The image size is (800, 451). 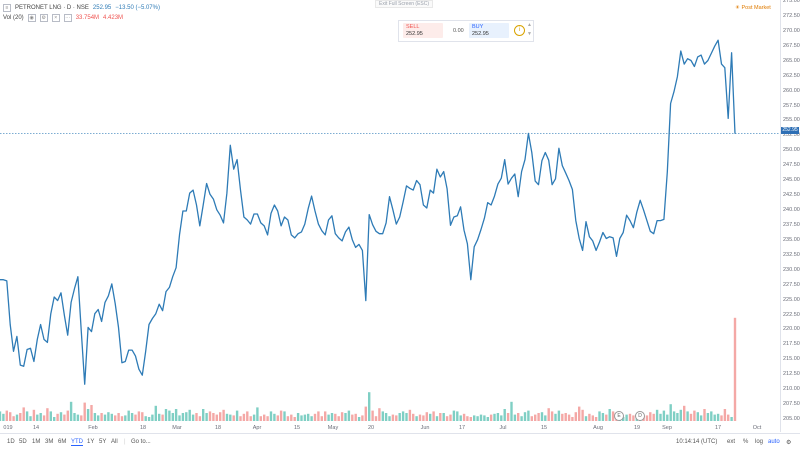 What do you see at coordinates (529, 25) in the screenshot?
I see `chevron-up-icon: ▲` at bounding box center [529, 25].